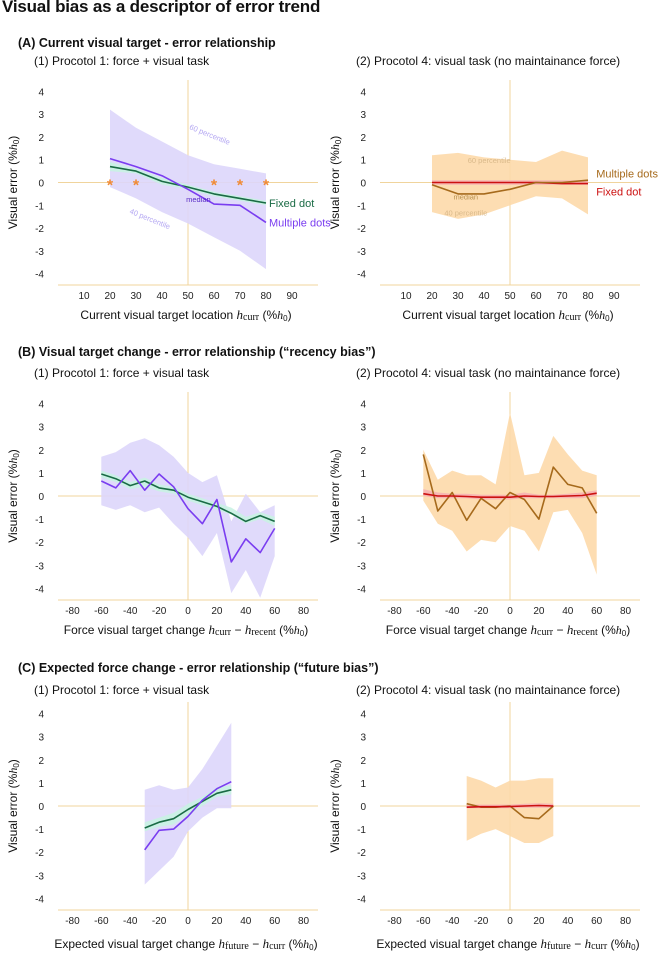 The height and width of the screenshot is (953, 664). What do you see at coordinates (406, 296) in the screenshot?
I see `x-tick-label: 10` at bounding box center [406, 296].